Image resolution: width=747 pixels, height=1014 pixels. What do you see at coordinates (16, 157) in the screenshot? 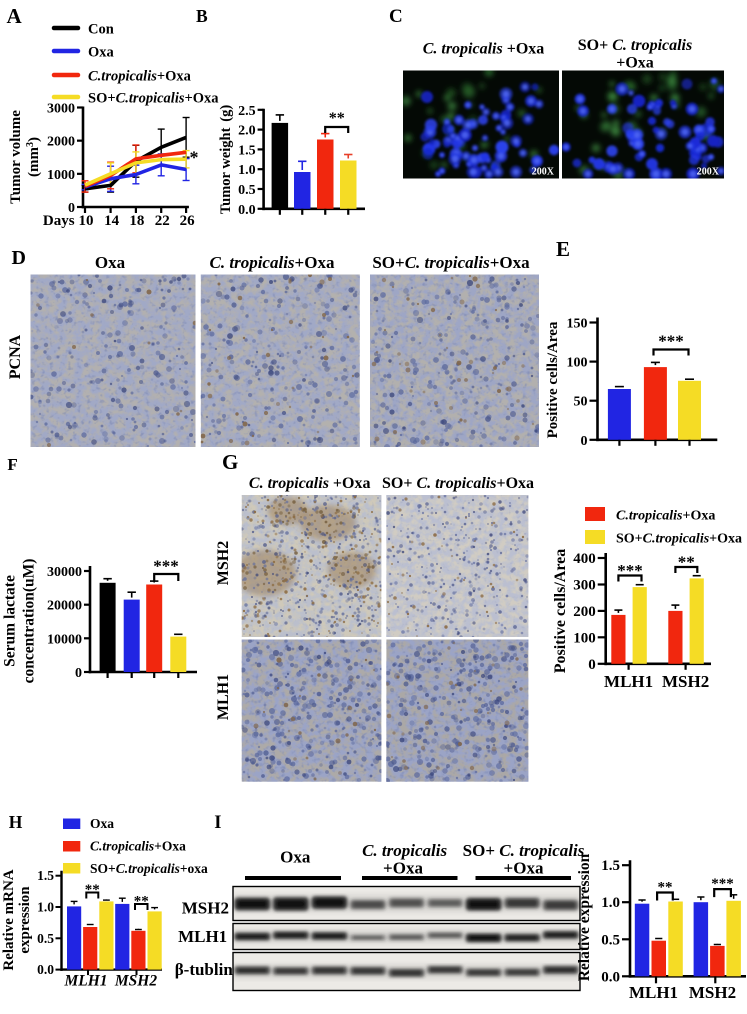
I see `svg-text: Tumor volume` at bounding box center [16, 157].